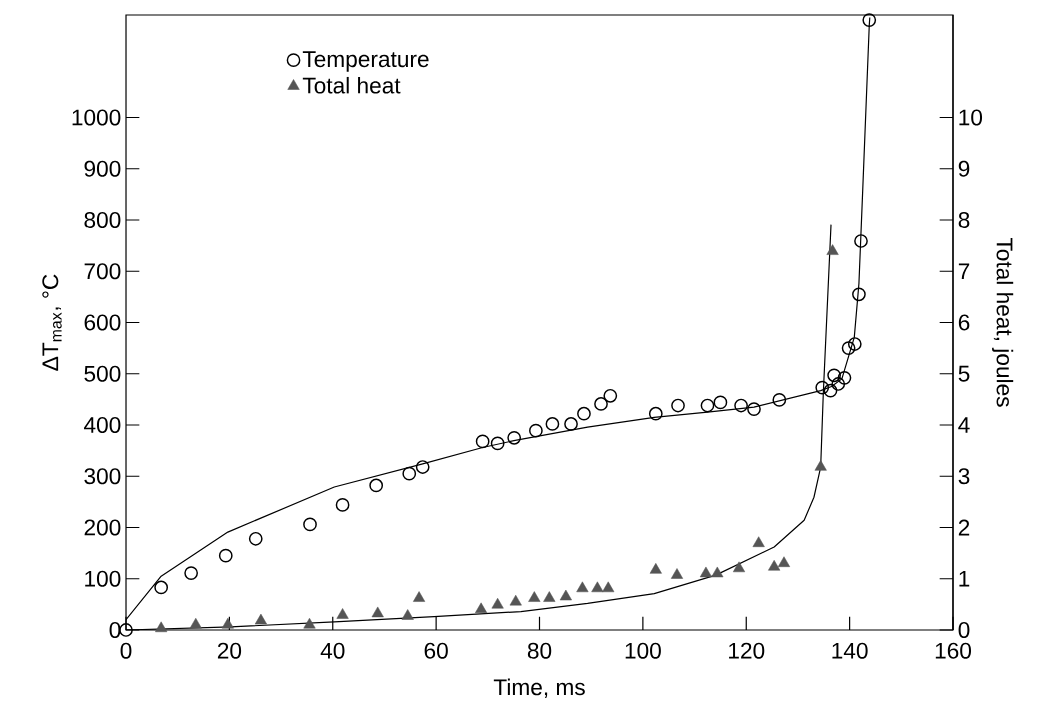  I want to click on x-tick-label: 120, so click(747, 650).